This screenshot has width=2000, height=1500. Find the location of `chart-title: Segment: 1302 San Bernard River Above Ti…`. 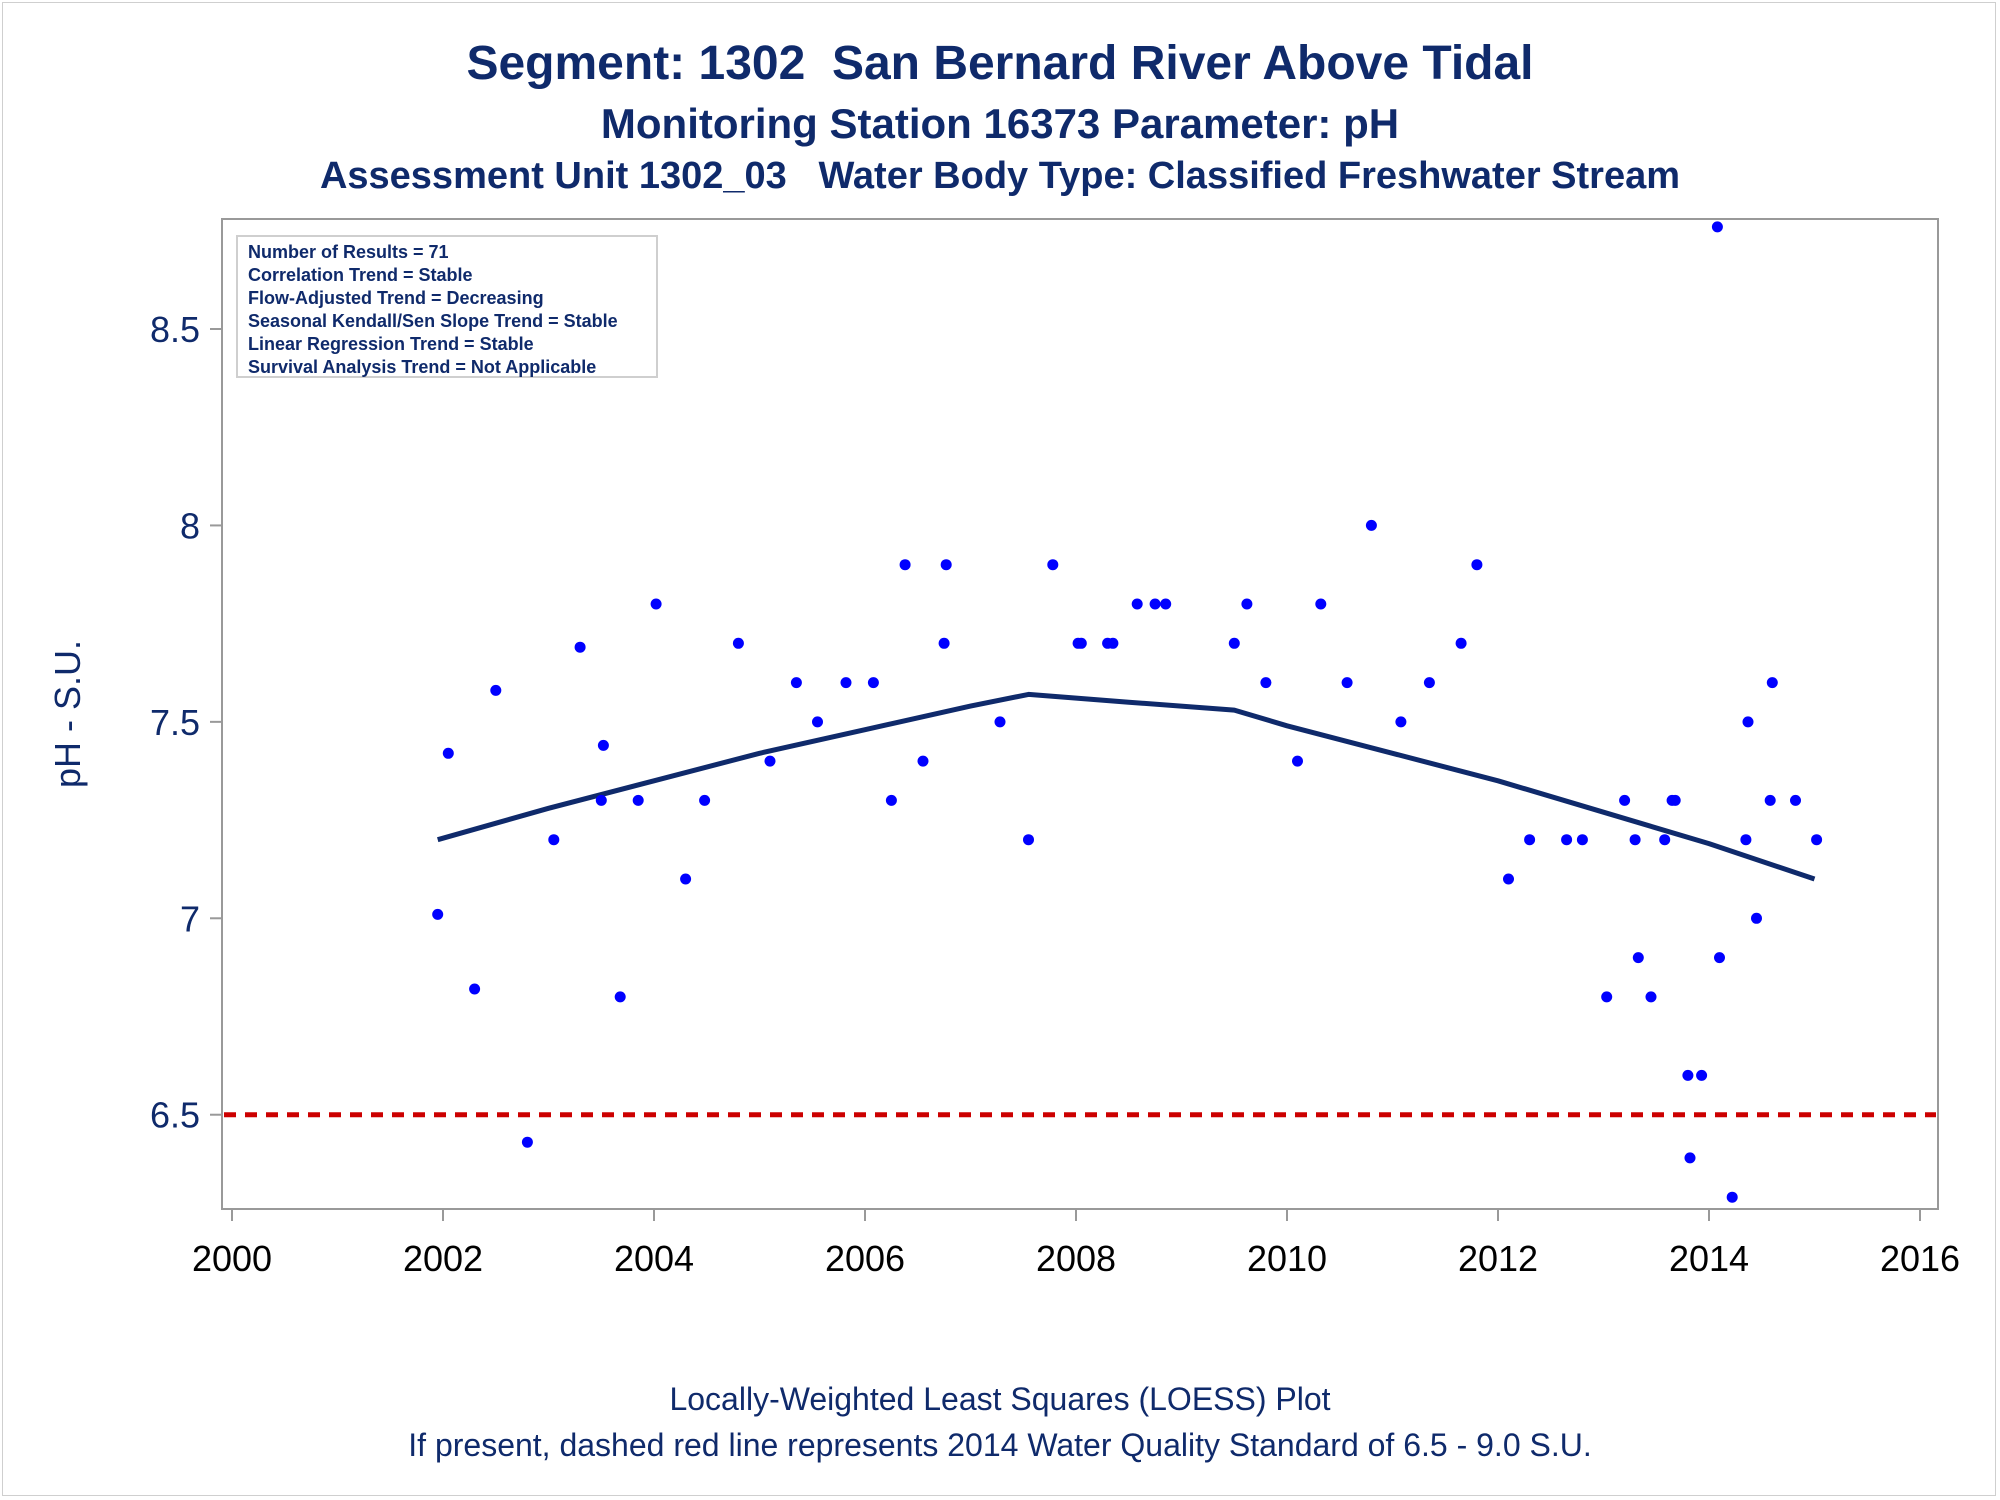

chart-title: Segment: 1302 San Bernard River Above Ti… is located at coordinates (1000, 63).